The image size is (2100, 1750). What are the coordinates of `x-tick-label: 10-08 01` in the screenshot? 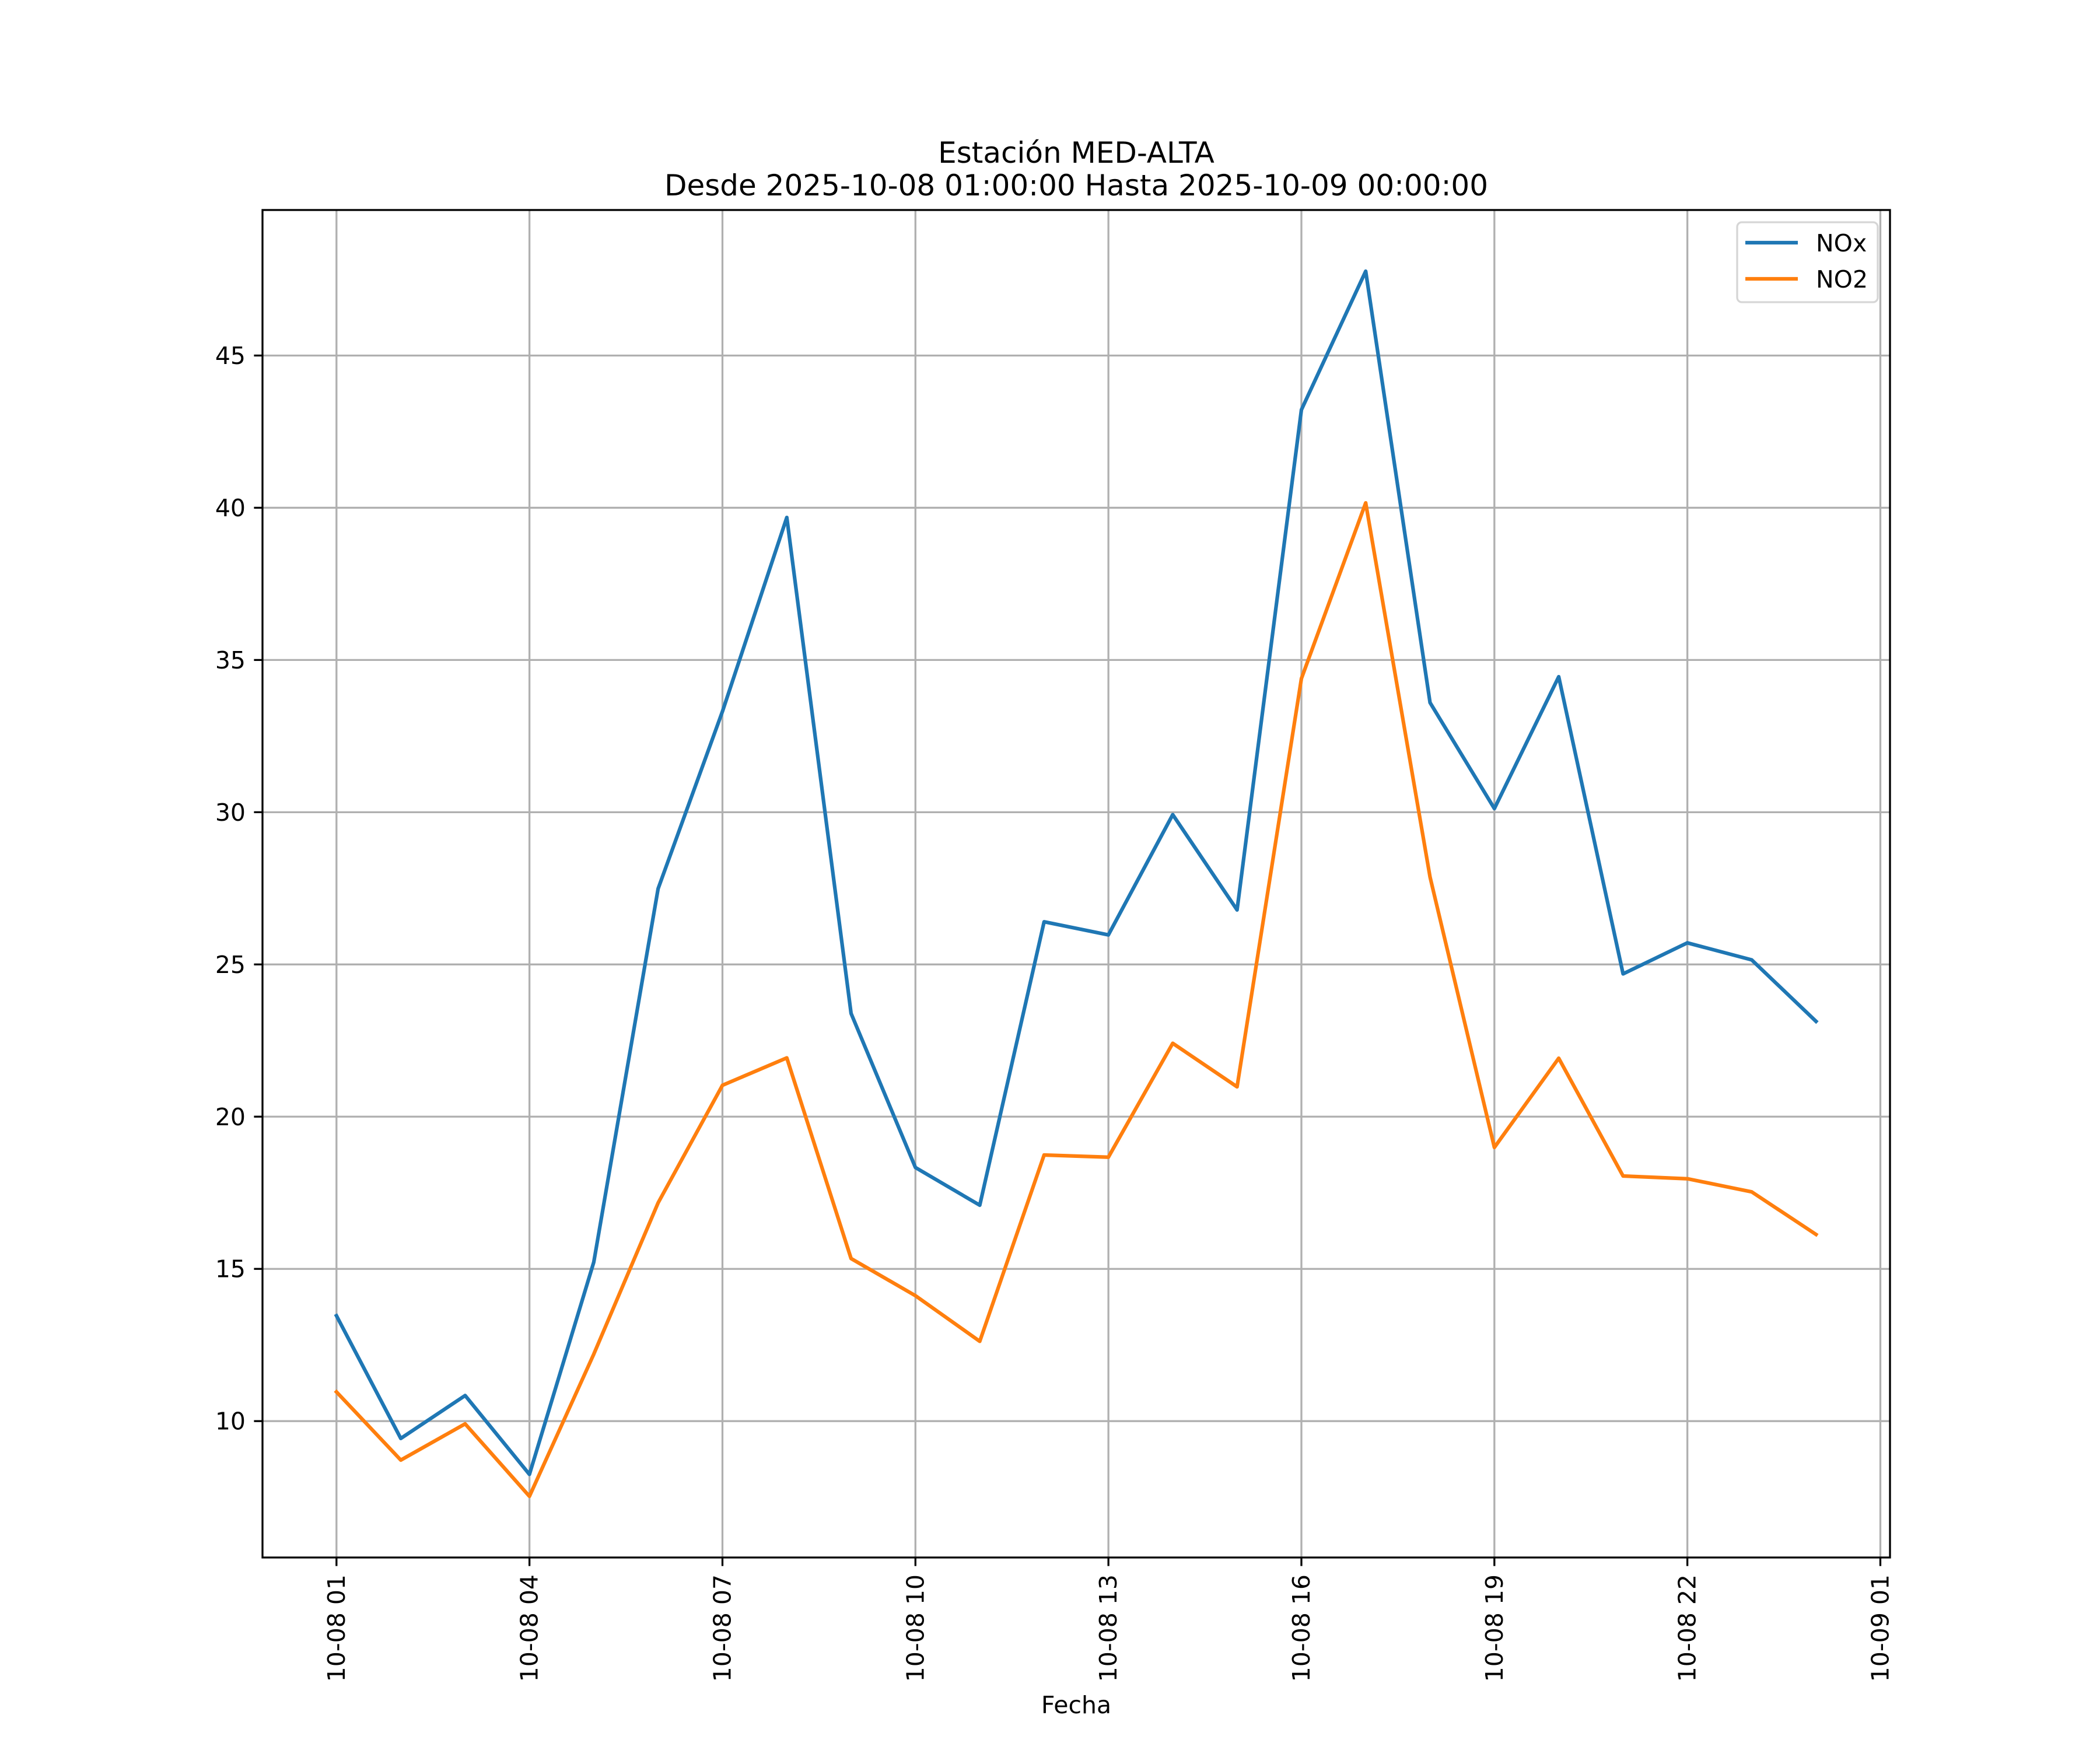 It's located at (337, 1628).